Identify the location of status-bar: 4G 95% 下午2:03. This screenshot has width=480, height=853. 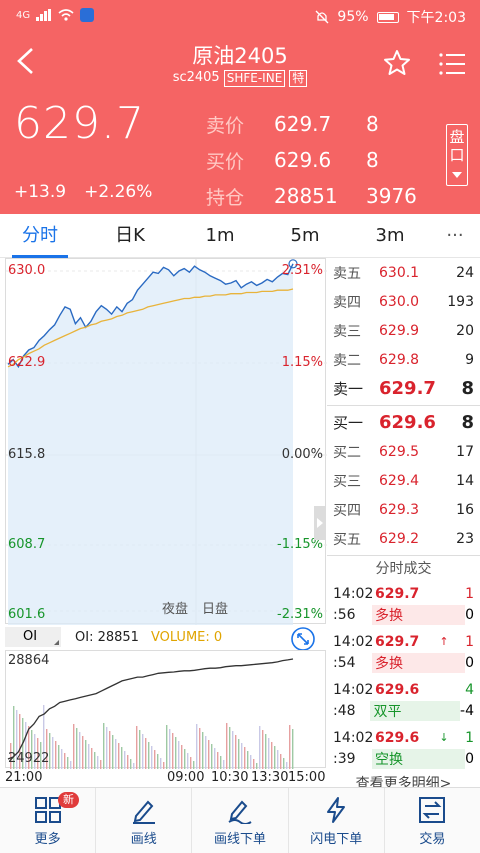
(240, 16).